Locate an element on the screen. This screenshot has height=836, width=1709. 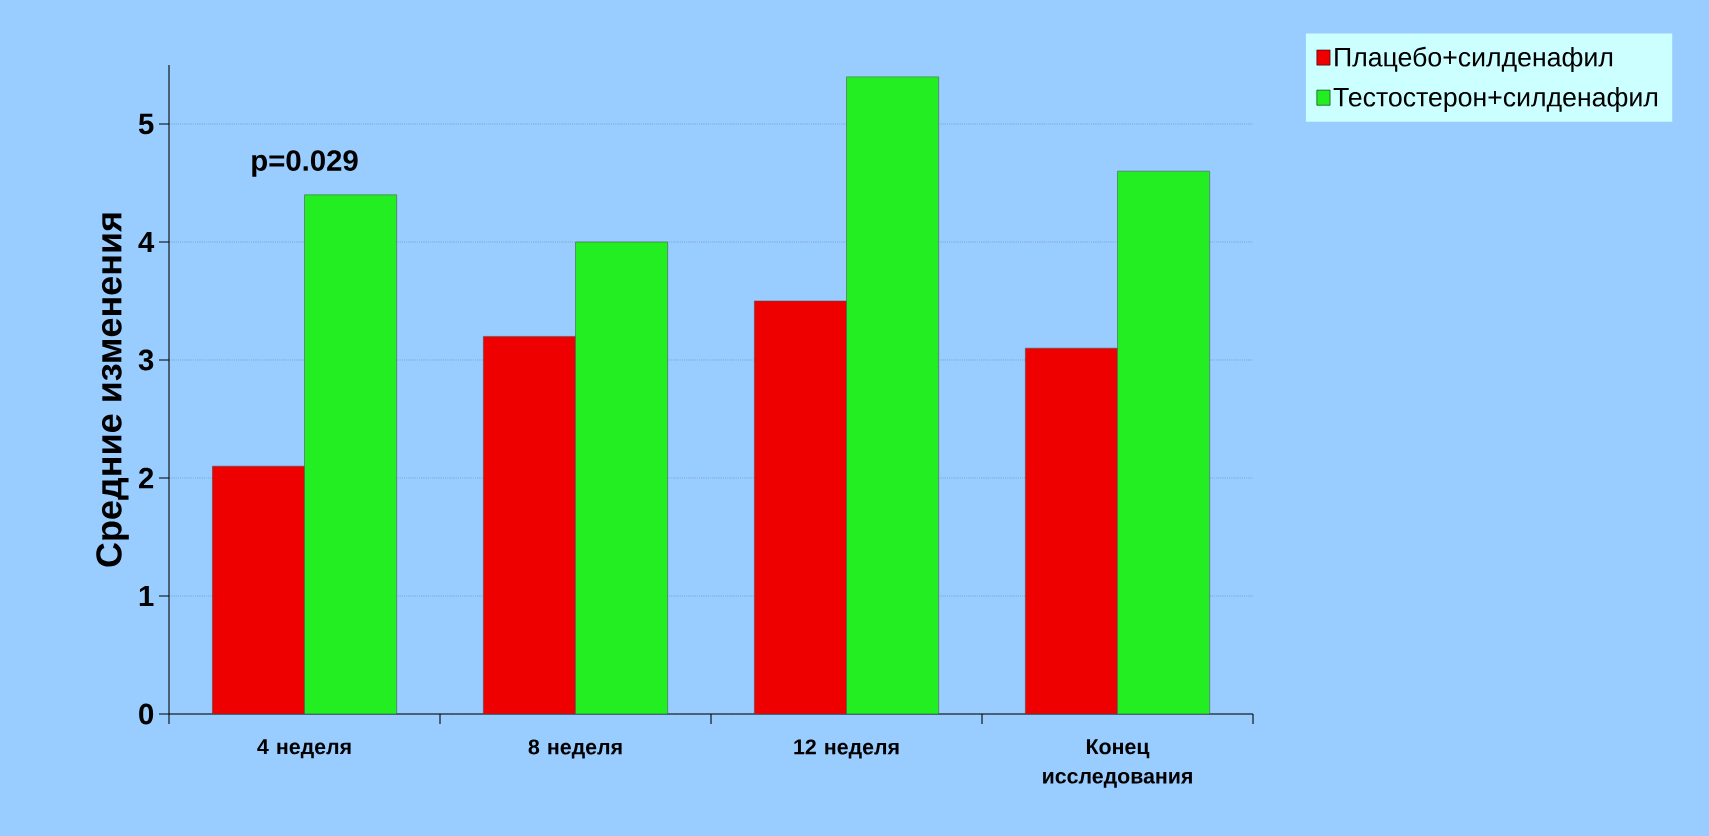
legend-label: Тестостерон+силденафил is located at coordinates (1495, 99).